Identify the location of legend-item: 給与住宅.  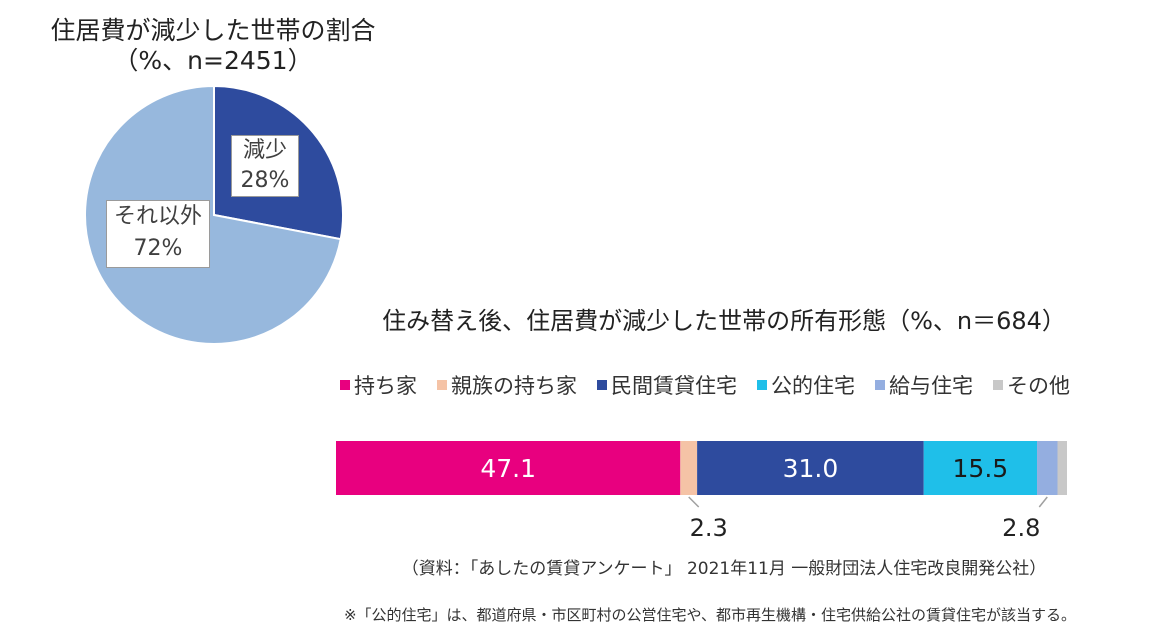
(924, 385).